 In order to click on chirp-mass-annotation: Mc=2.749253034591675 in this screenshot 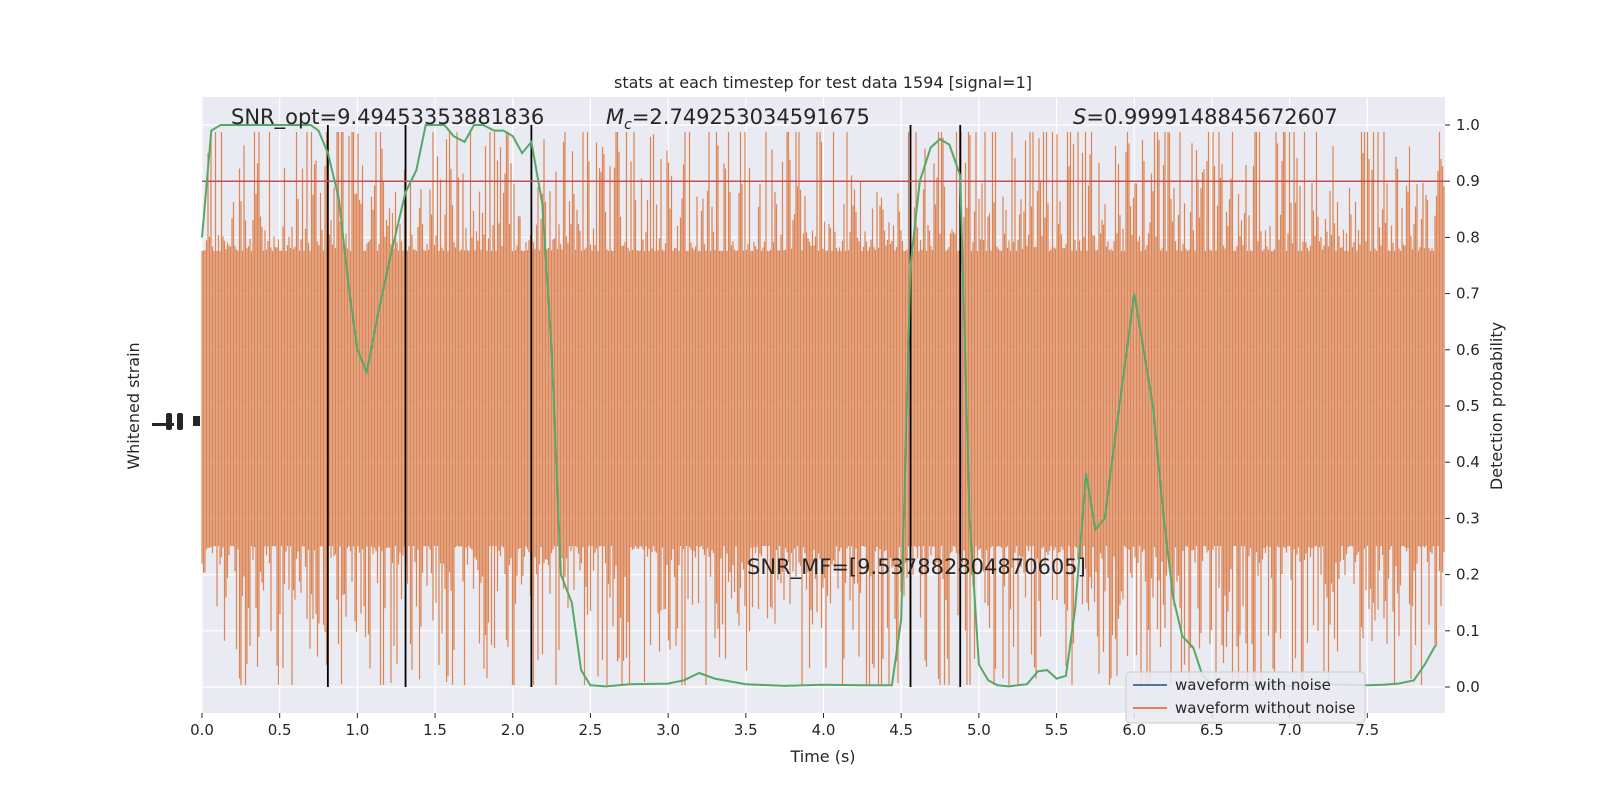, I will do `click(738, 119)`.